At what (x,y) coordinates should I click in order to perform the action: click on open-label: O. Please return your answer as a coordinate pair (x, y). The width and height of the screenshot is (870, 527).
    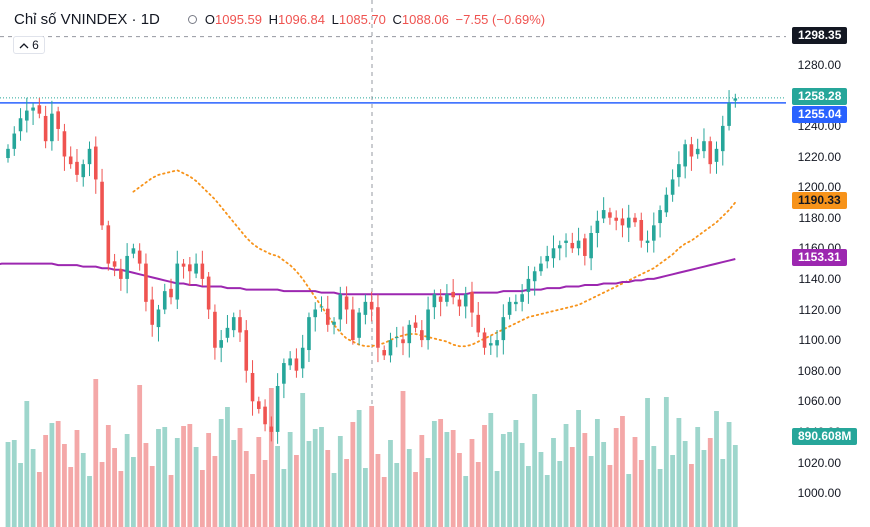
    Looking at the image, I should click on (209, 19).